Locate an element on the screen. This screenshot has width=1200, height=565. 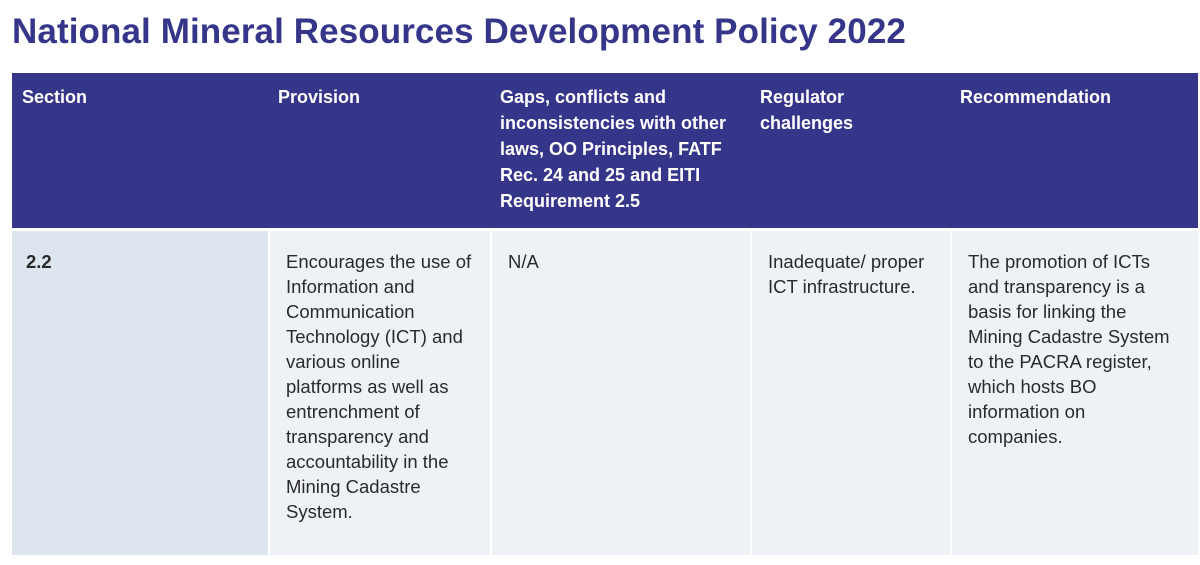
header-recommendation: Recommendation is located at coordinates (1074, 150).